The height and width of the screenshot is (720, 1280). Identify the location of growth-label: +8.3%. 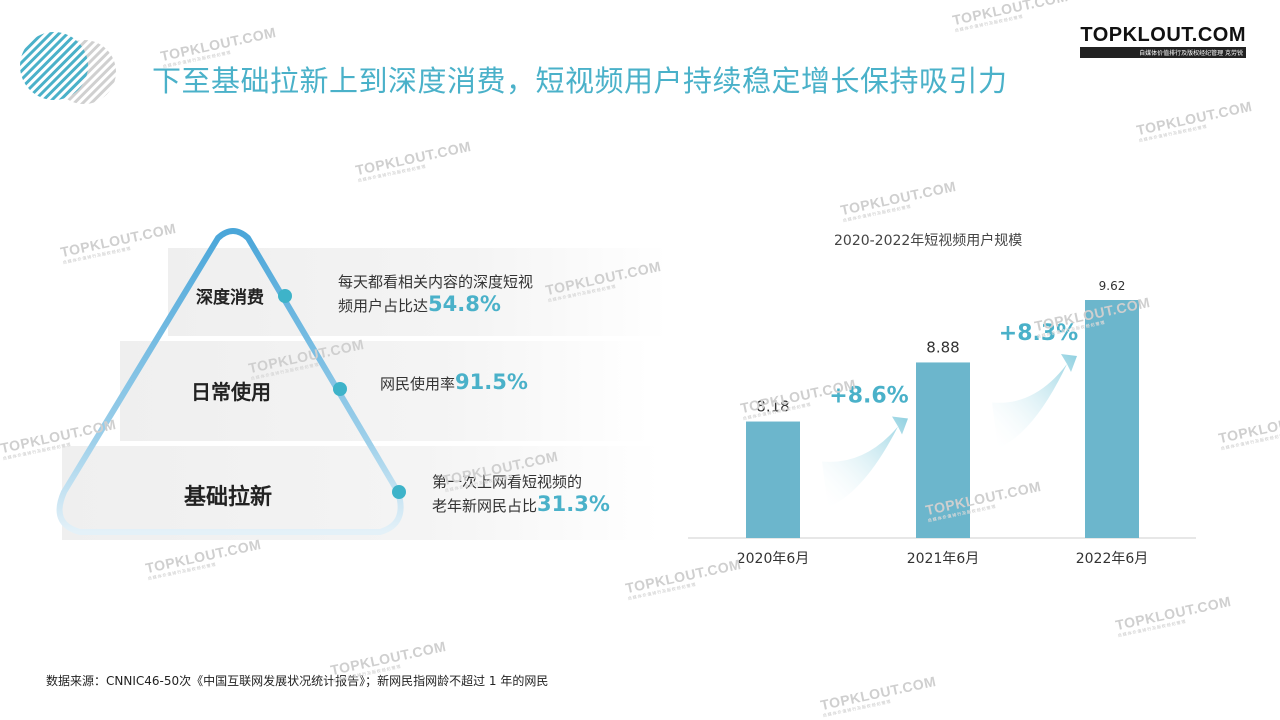
(1038, 333).